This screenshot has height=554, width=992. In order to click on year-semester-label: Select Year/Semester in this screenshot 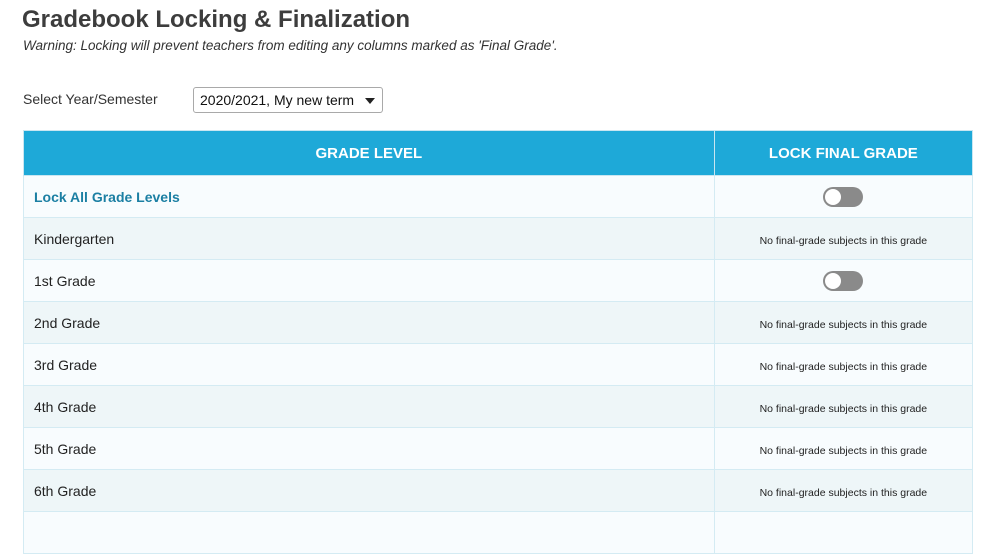, I will do `click(90, 99)`.